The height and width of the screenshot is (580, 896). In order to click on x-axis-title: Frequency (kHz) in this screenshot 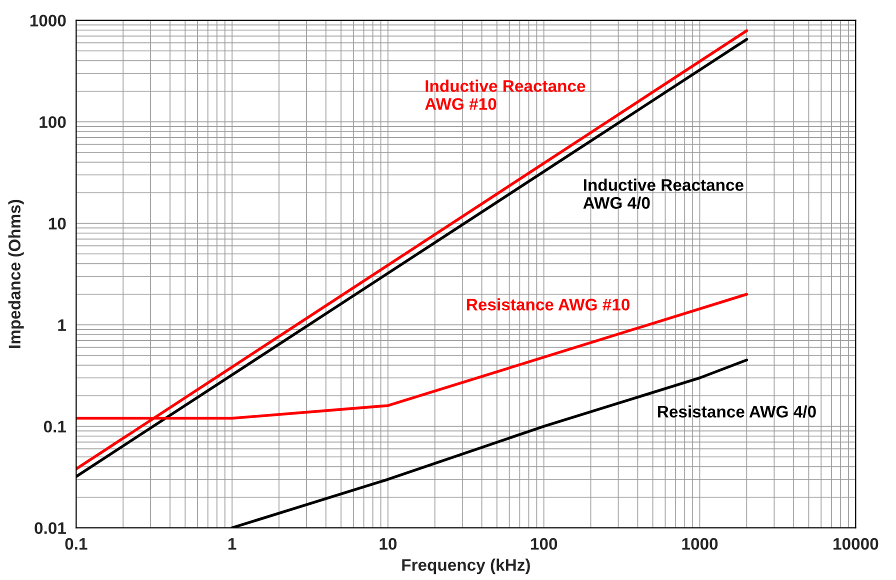, I will do `click(466, 566)`.